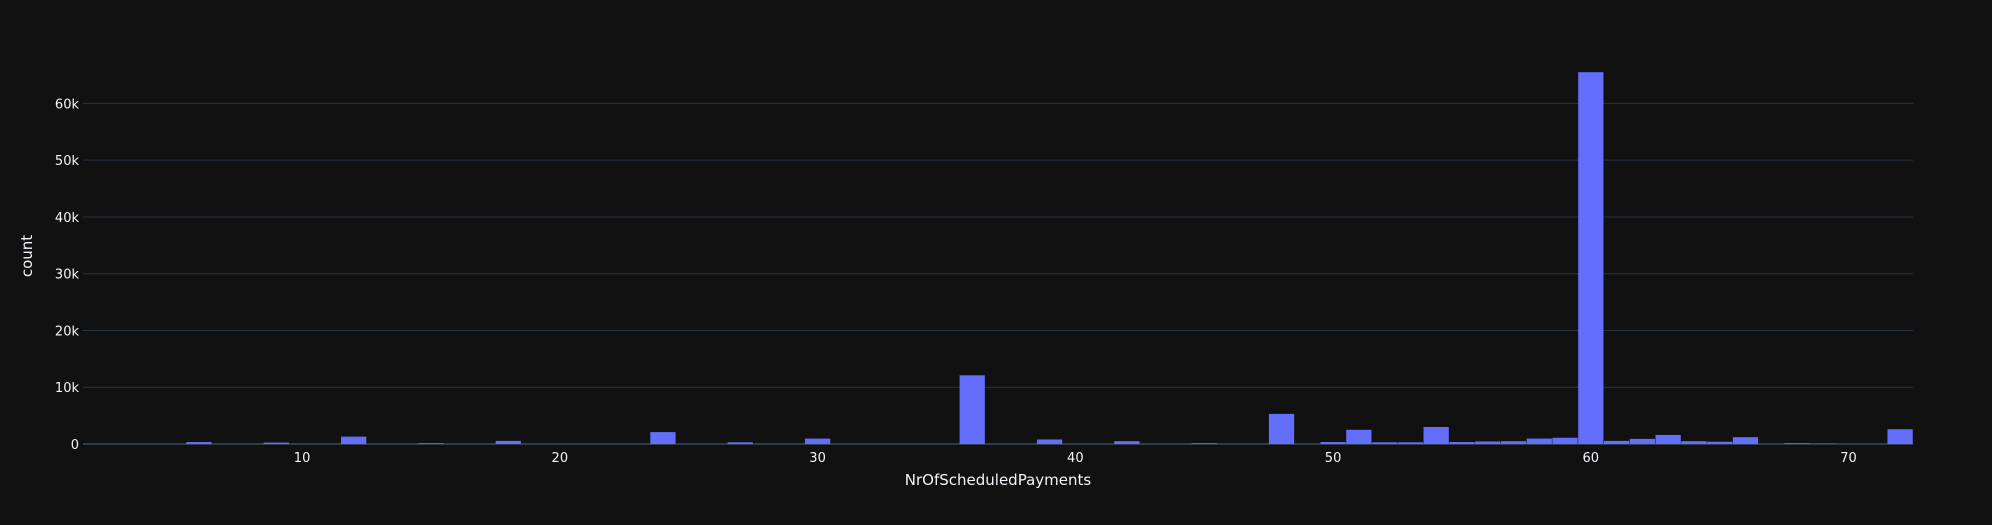  What do you see at coordinates (1591, 458) in the screenshot?
I see `x-tick-label: 60` at bounding box center [1591, 458].